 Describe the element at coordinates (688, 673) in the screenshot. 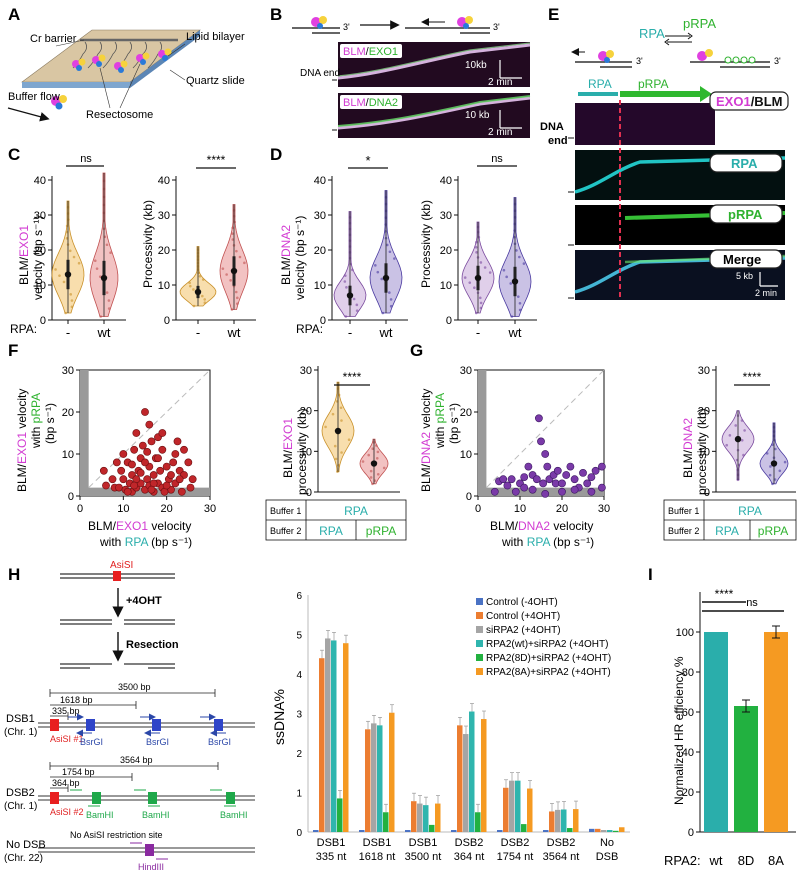

I see `y-tick-label: 80` at that location.